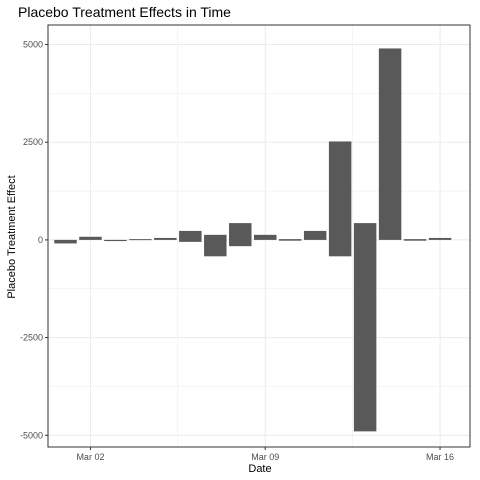  Describe the element at coordinates (33, 142) in the screenshot. I see `y-tick-label: 2500` at that location.